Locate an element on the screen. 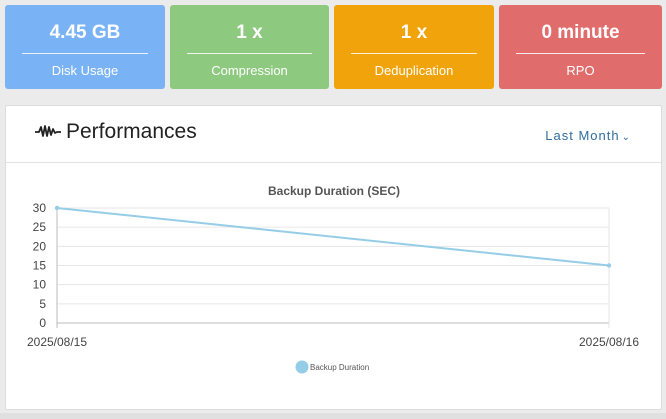 Image resolution: width=666 pixels, height=419 pixels. stat-card-disk-usage: 4.45 GB Disk Usage is located at coordinates (85, 47).